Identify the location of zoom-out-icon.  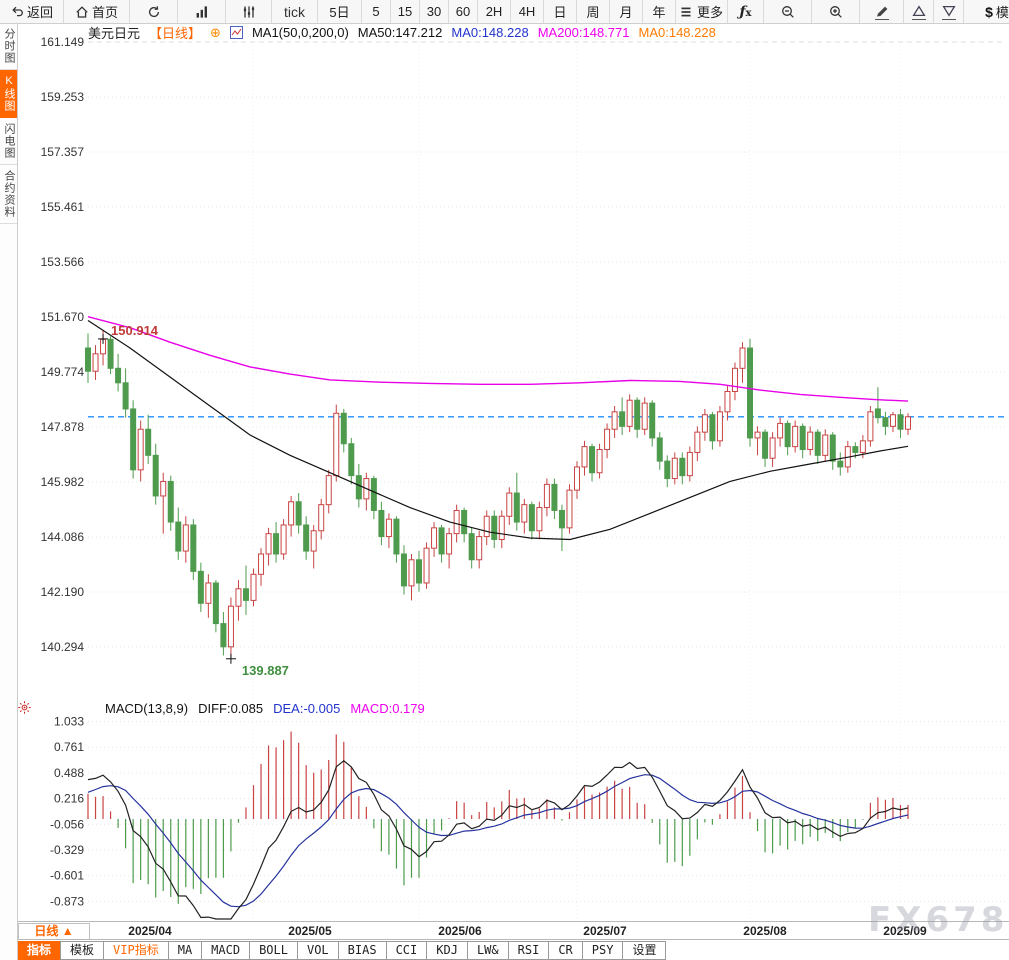
(788, 12).